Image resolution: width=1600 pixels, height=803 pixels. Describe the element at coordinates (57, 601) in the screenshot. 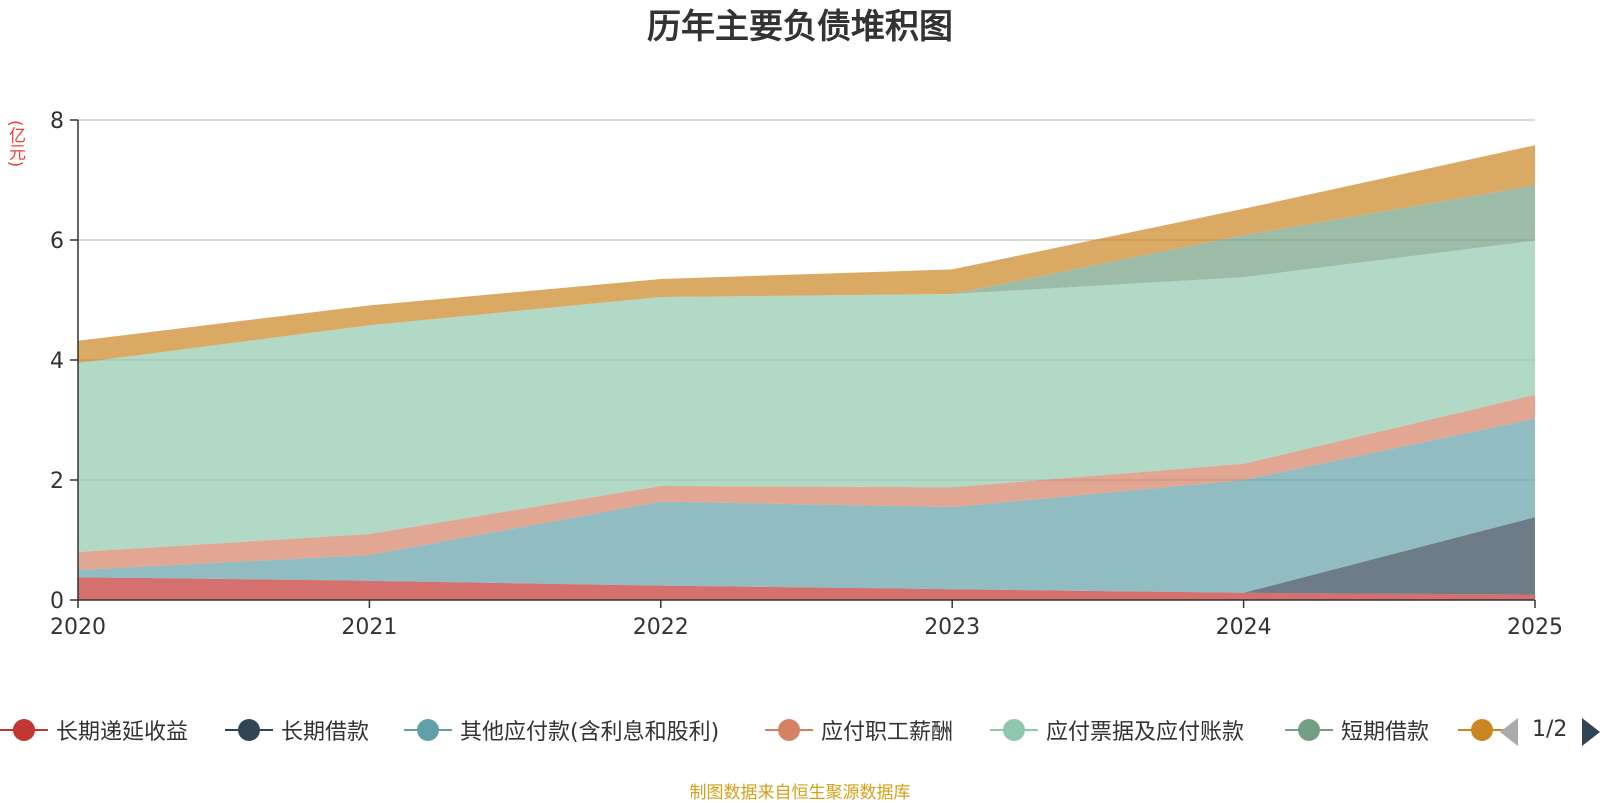

I see `y-tick-label-0: 0` at that location.